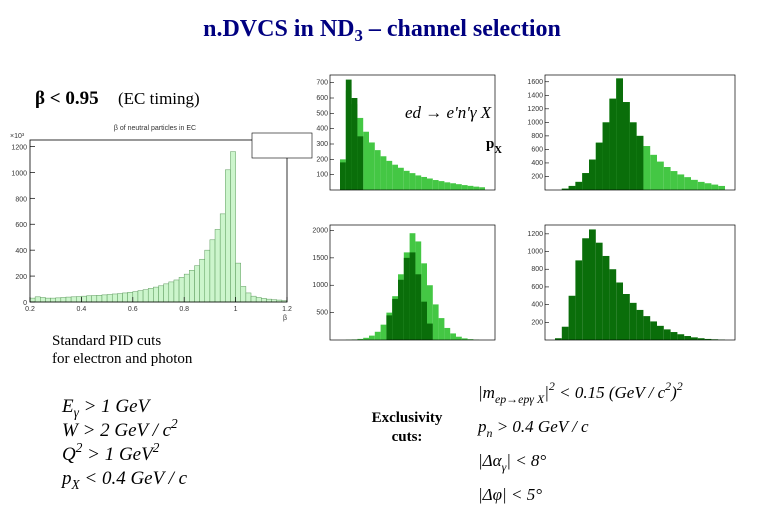  What do you see at coordinates (282, 145) in the screenshot?
I see `stats-box` at bounding box center [282, 145].